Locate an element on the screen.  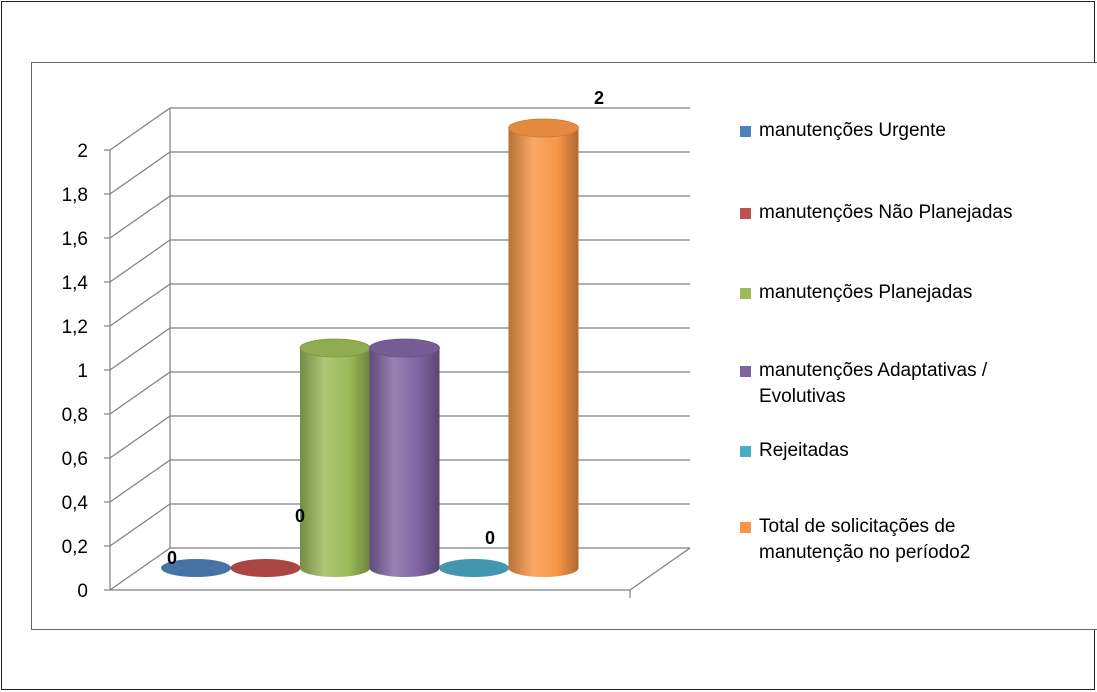
data-label: 2 is located at coordinates (599, 98).